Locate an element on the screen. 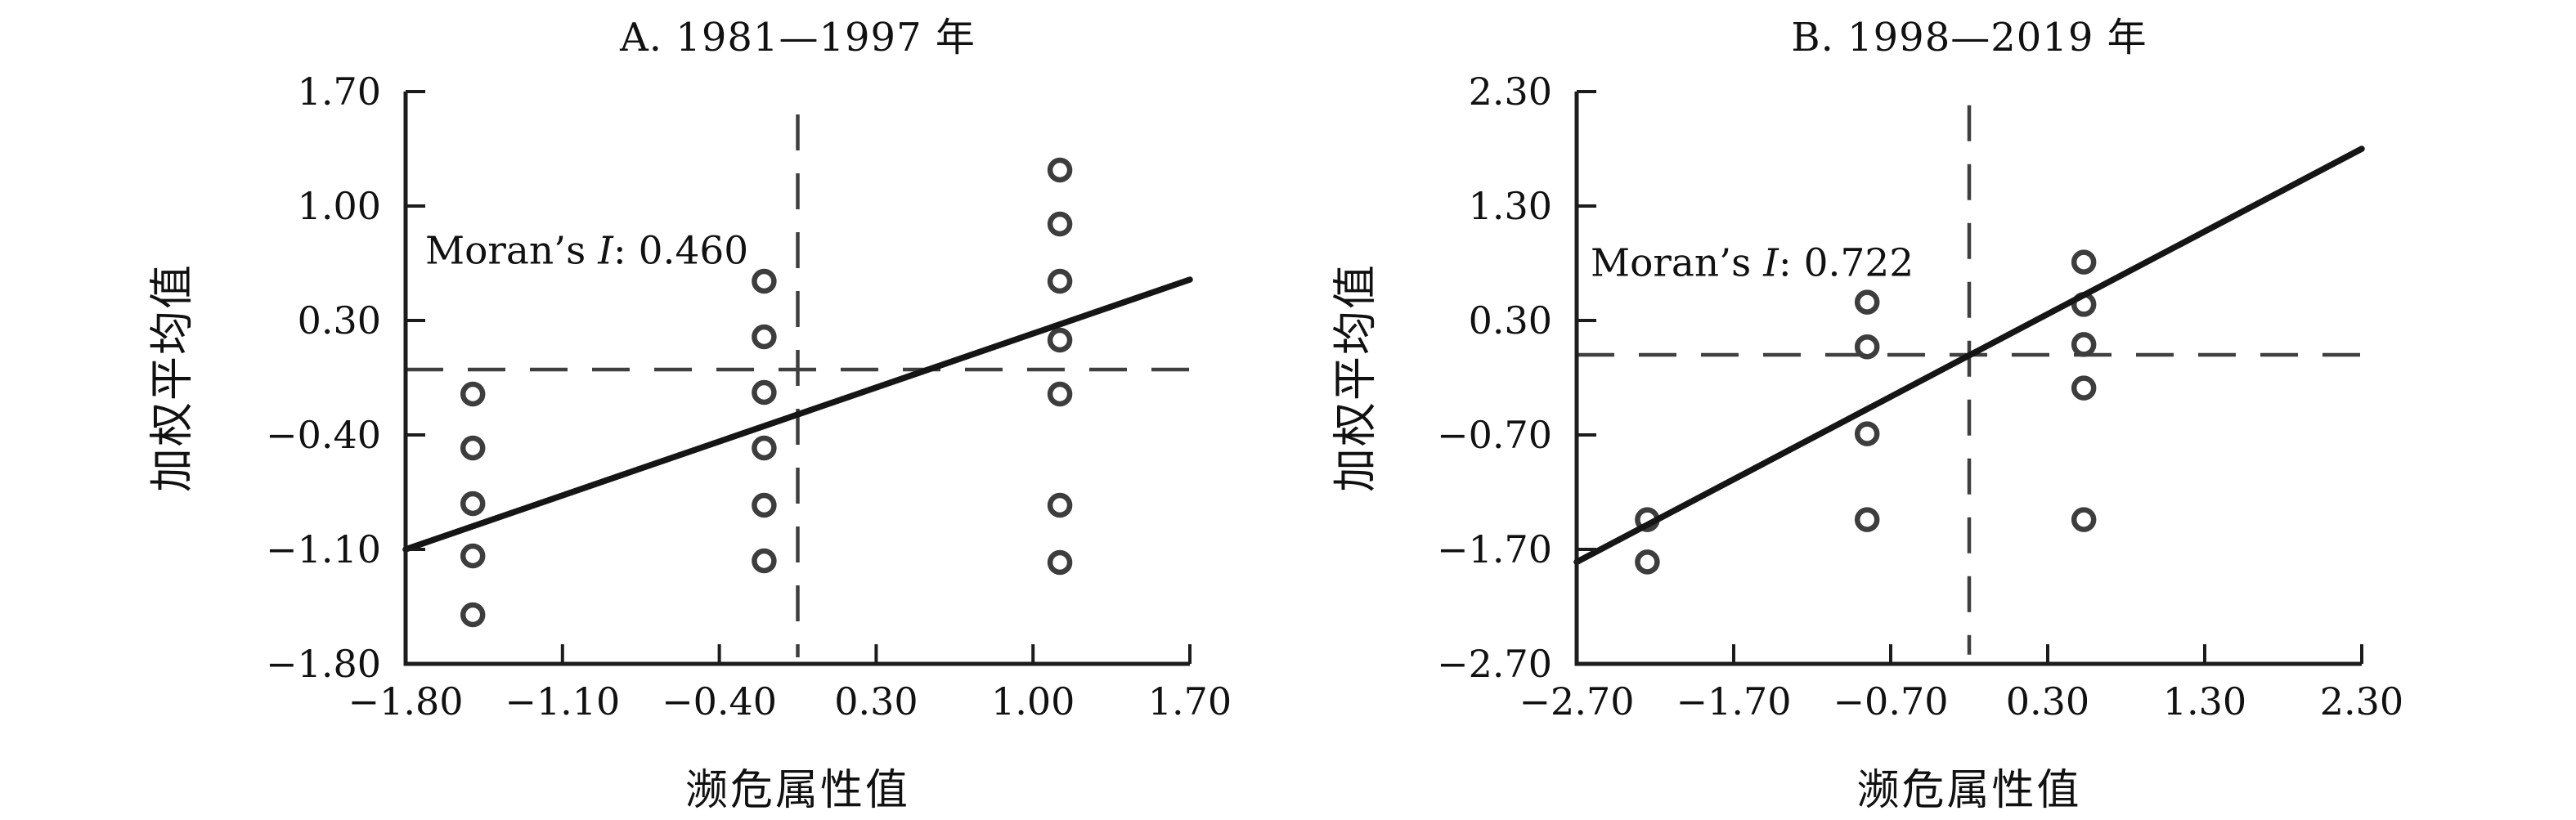 Image resolution: width=2576 pixels, height=820 pixels. x-tick-label: −0.40 is located at coordinates (719, 701).